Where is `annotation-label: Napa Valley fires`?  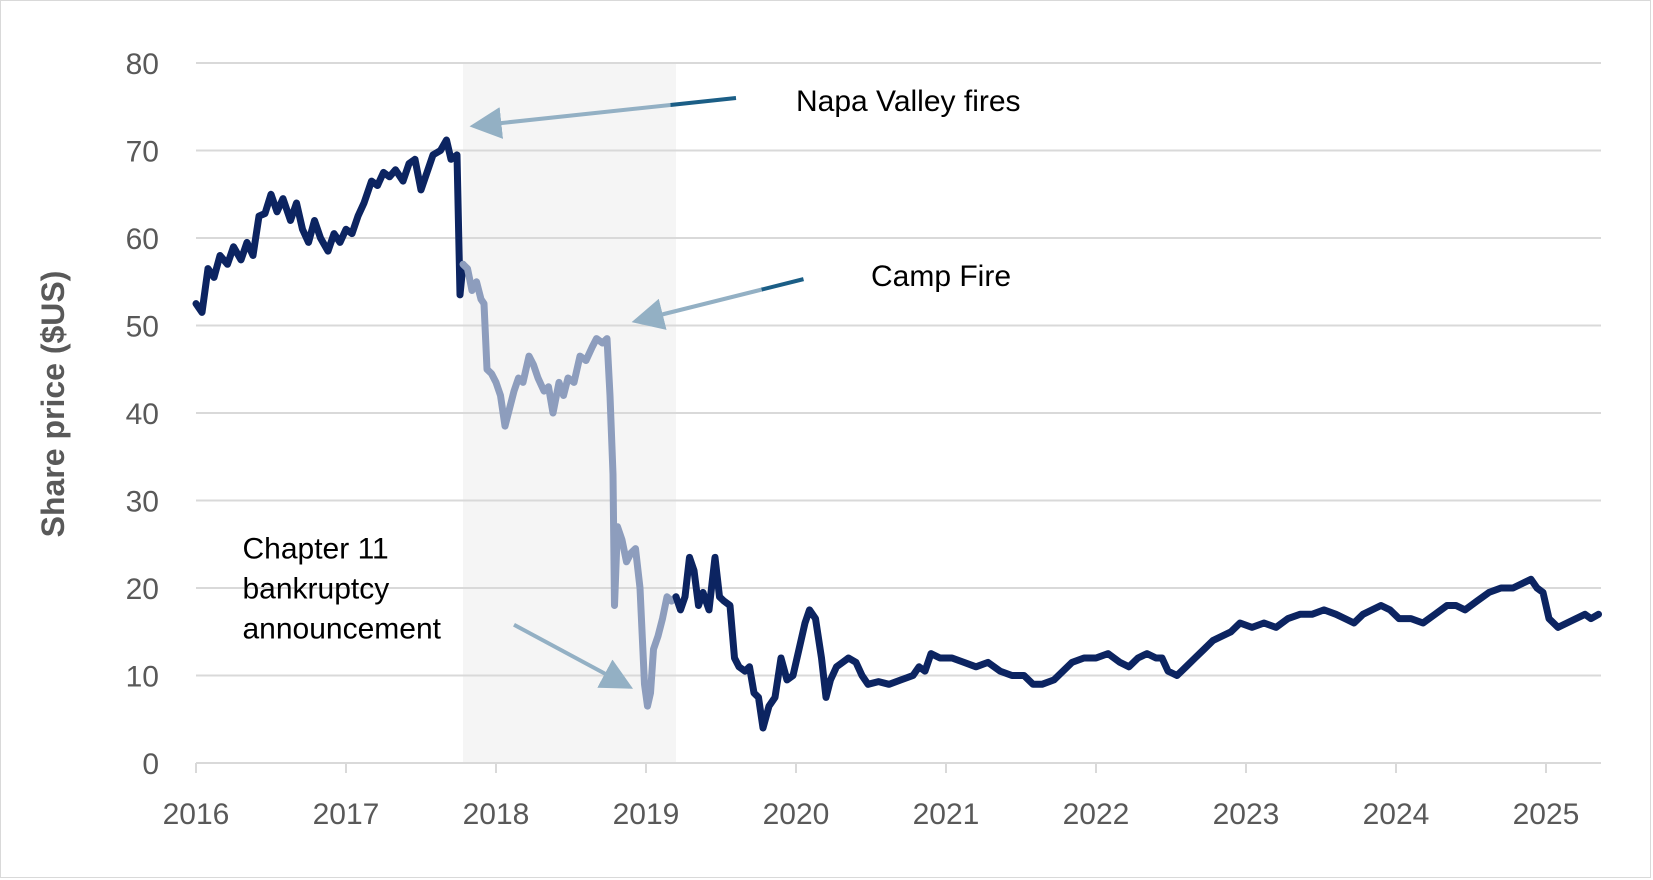
annotation-label: Napa Valley fires is located at coordinates (908, 101).